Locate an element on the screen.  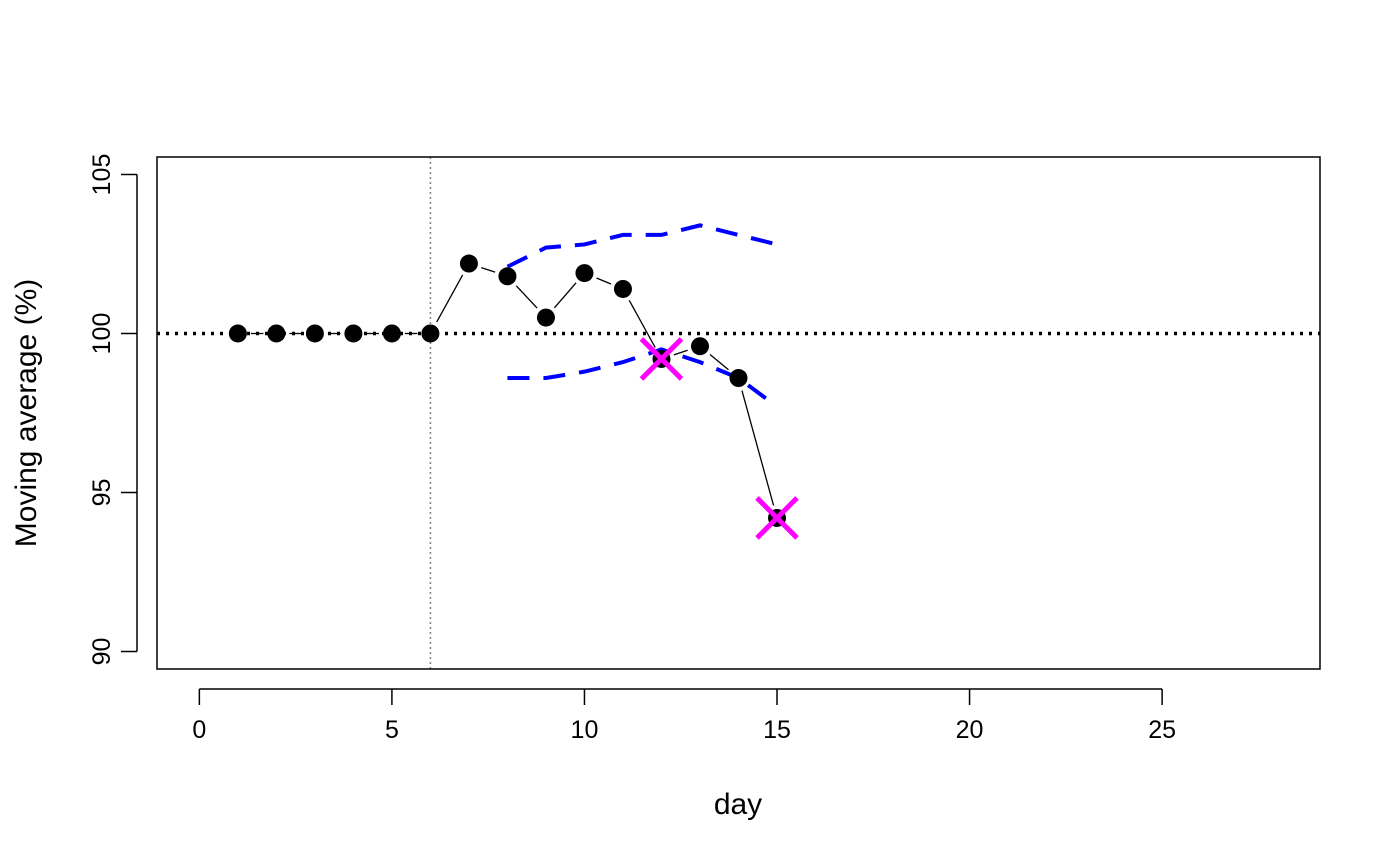
x-tick-label: 0 is located at coordinates (199, 730).